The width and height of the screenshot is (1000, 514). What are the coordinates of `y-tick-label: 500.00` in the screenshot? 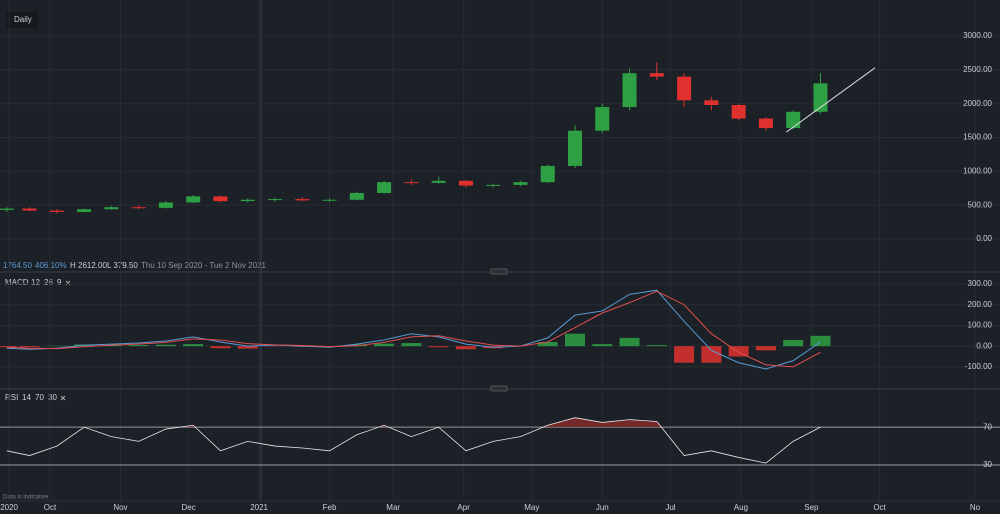 It's located at (980, 204).